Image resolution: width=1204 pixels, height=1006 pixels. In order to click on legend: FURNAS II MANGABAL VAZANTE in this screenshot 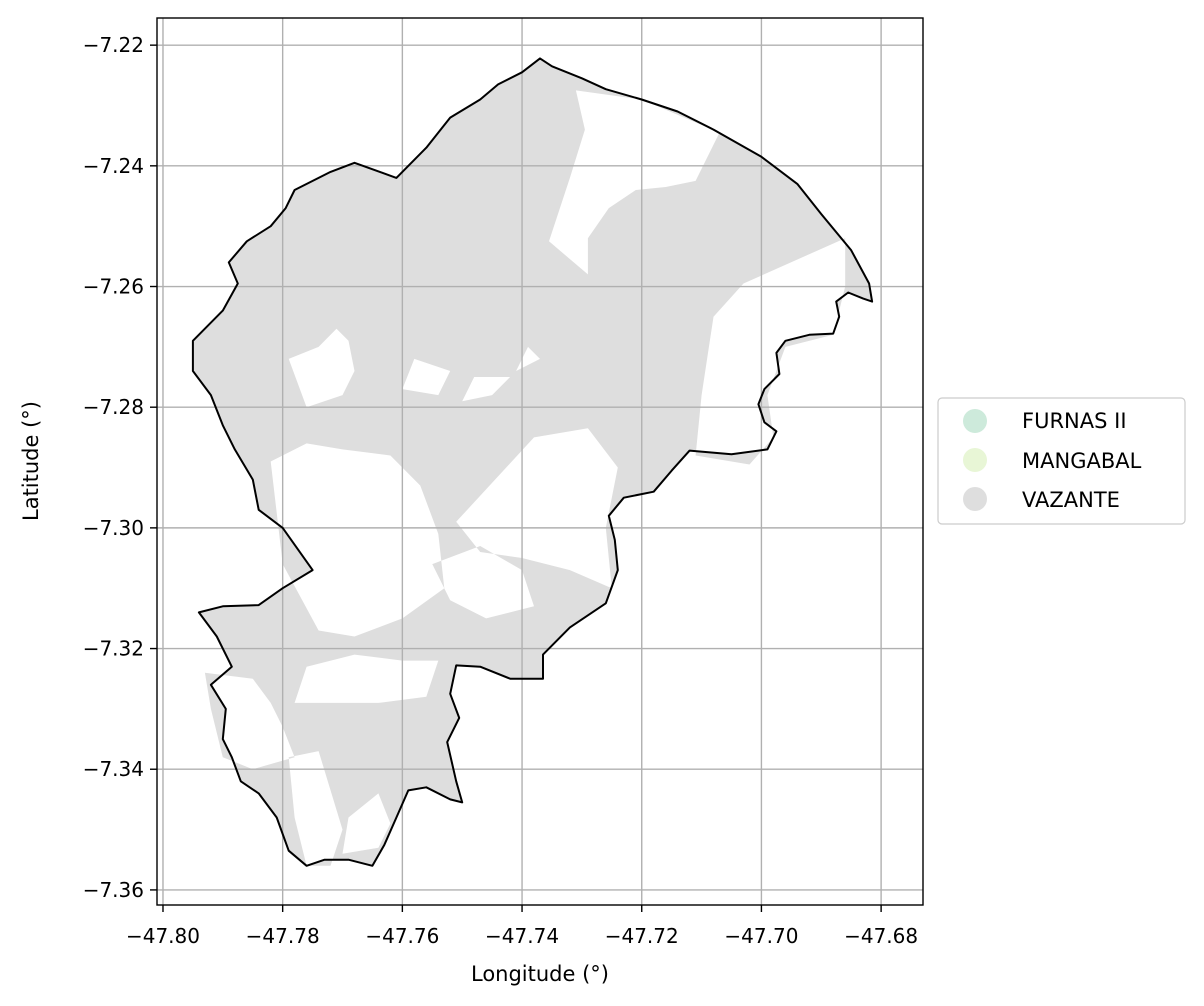, I will do `click(1061, 461)`.